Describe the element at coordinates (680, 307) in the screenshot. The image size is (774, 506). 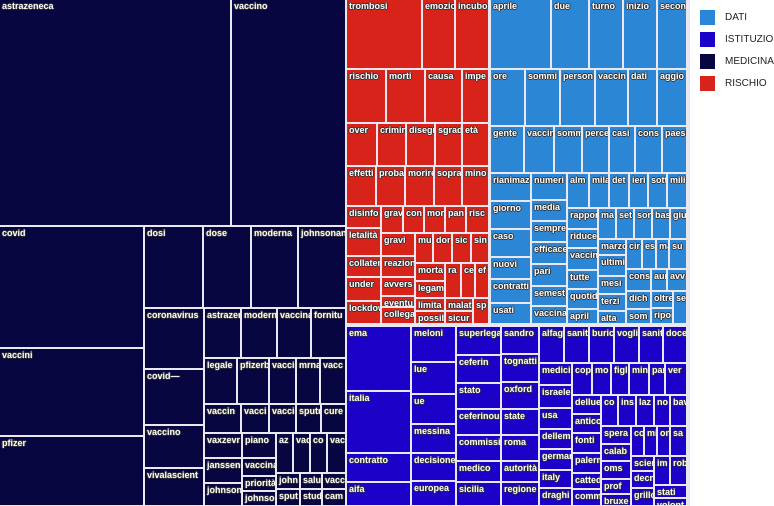
I see `treemap-cell-dati: se` at that location.